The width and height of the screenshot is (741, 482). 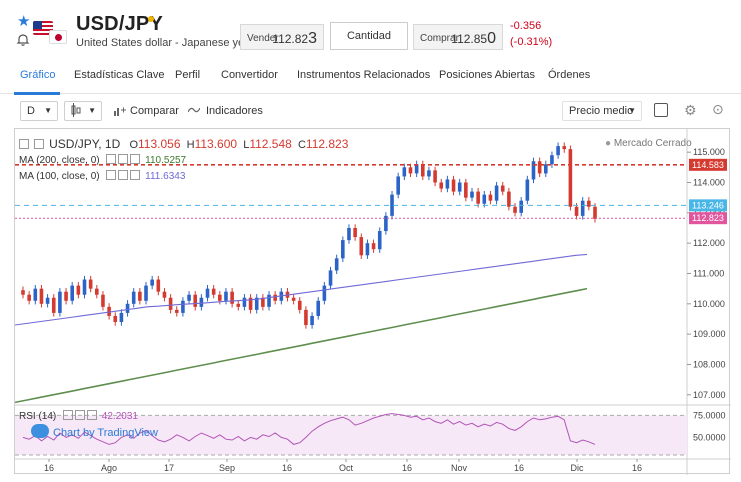 I want to click on bid-line-tag, so click(x=708, y=205).